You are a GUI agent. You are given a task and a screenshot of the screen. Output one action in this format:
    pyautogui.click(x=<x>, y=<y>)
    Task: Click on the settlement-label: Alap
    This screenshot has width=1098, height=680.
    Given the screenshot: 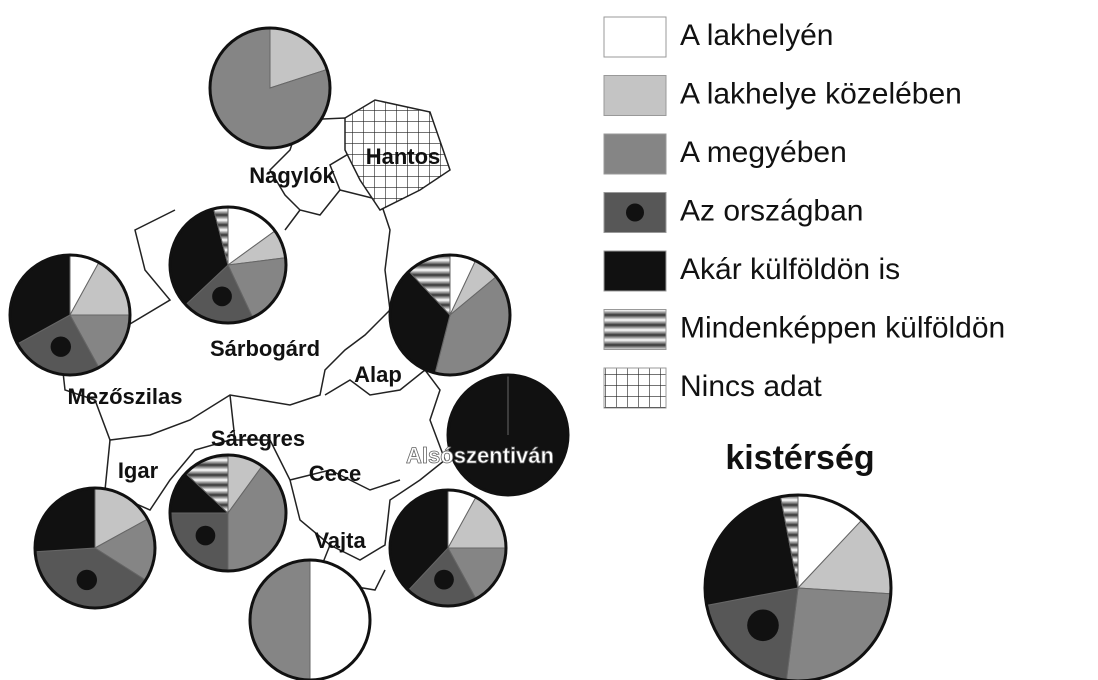 What is the action you would take?
    pyautogui.click(x=378, y=374)
    